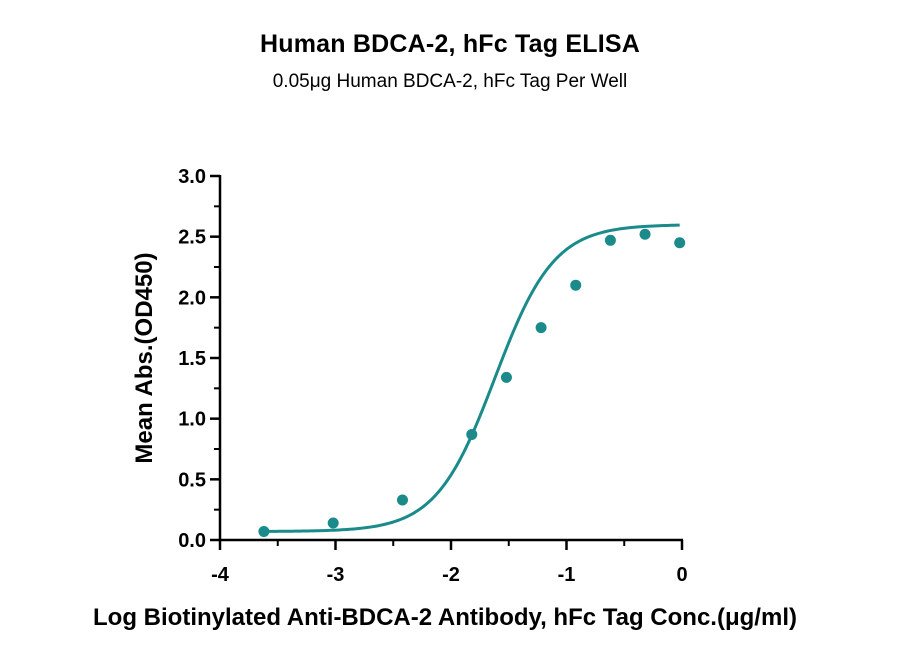 The height and width of the screenshot is (660, 900). What do you see at coordinates (567, 575) in the screenshot?
I see `x-tick-label: -1` at bounding box center [567, 575].